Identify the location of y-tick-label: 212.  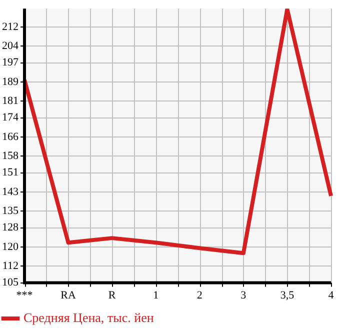
(10, 26).